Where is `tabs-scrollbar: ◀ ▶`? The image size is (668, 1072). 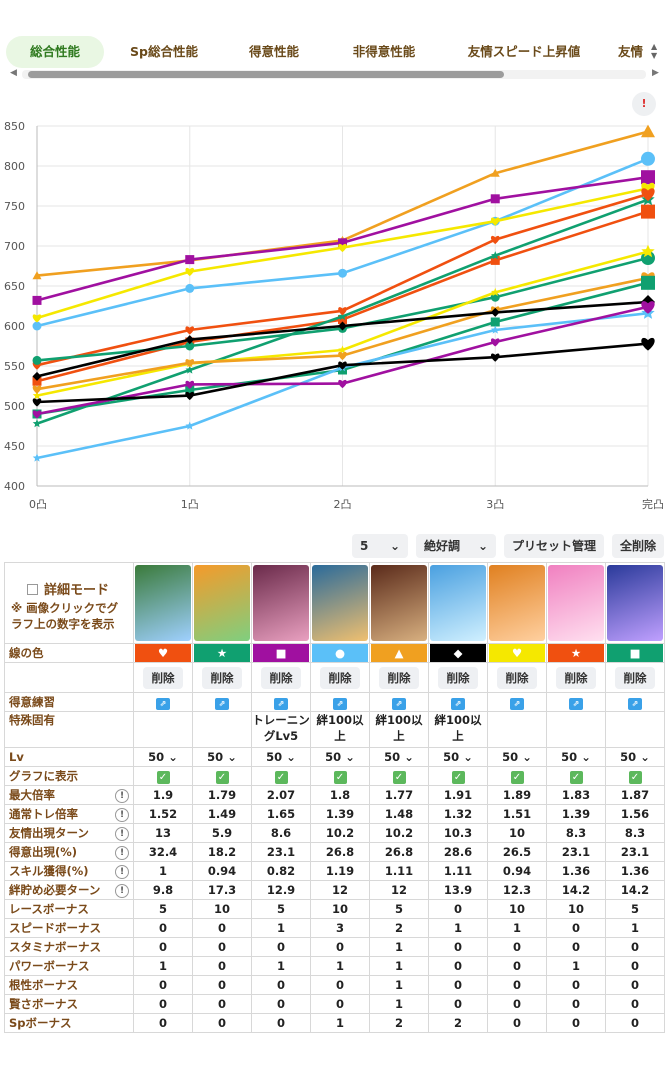 tabs-scrollbar: ◀ ▶ is located at coordinates (334, 75).